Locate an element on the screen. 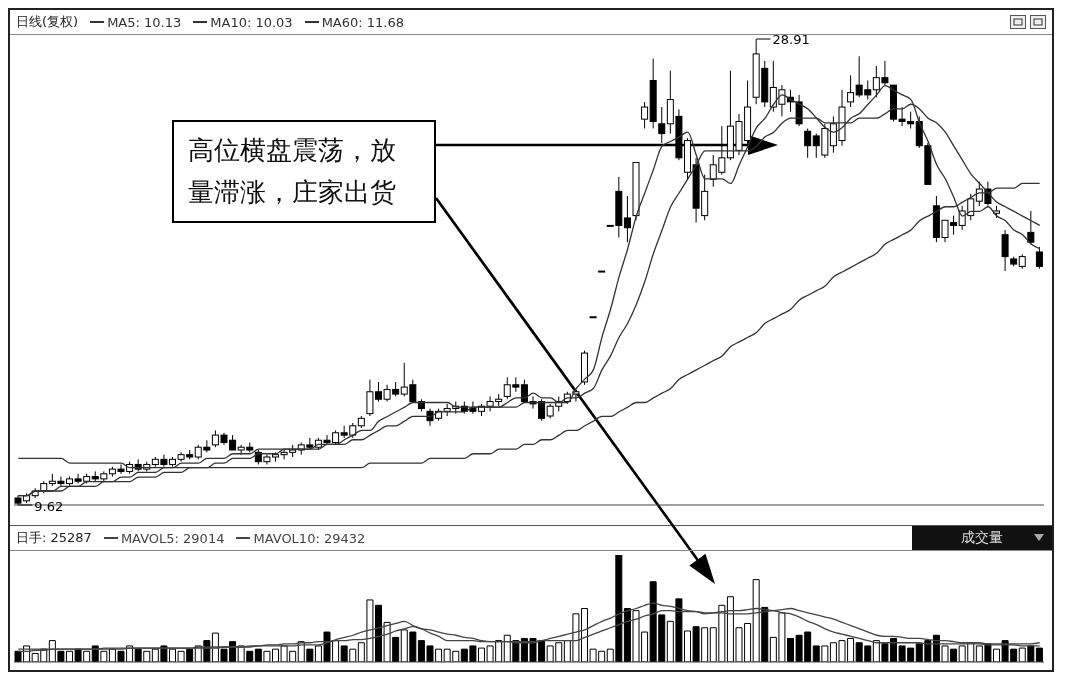 This screenshot has width=1066, height=680. chart-title: 日手: 25287 is located at coordinates (54, 538).